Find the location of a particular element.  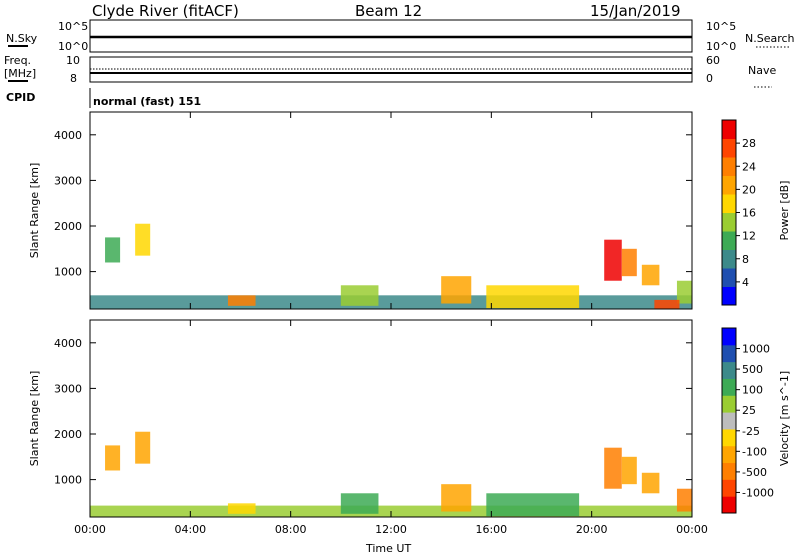

nave-label: Nave is located at coordinates (762, 70).